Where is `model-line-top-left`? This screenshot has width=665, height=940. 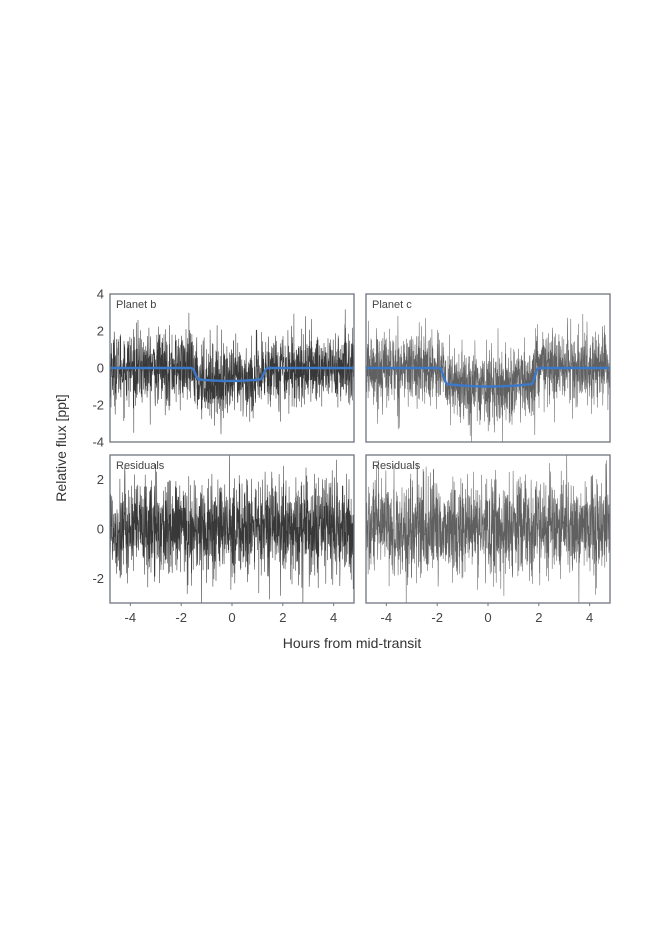
model-line-top-left is located at coordinates (232, 374).